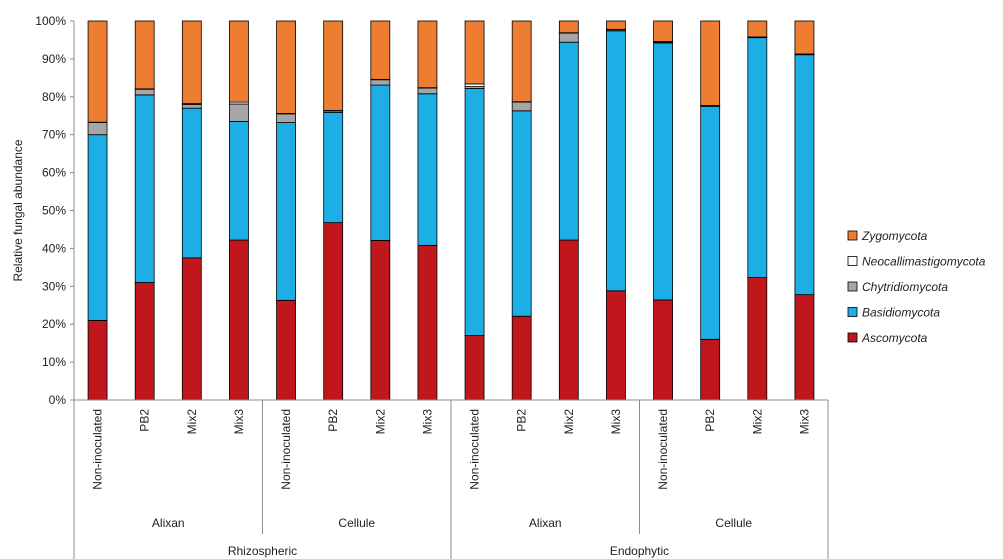  Describe the element at coordinates (894, 236) in the screenshot. I see `legend-label-zygomycota: Zygomycota` at that location.